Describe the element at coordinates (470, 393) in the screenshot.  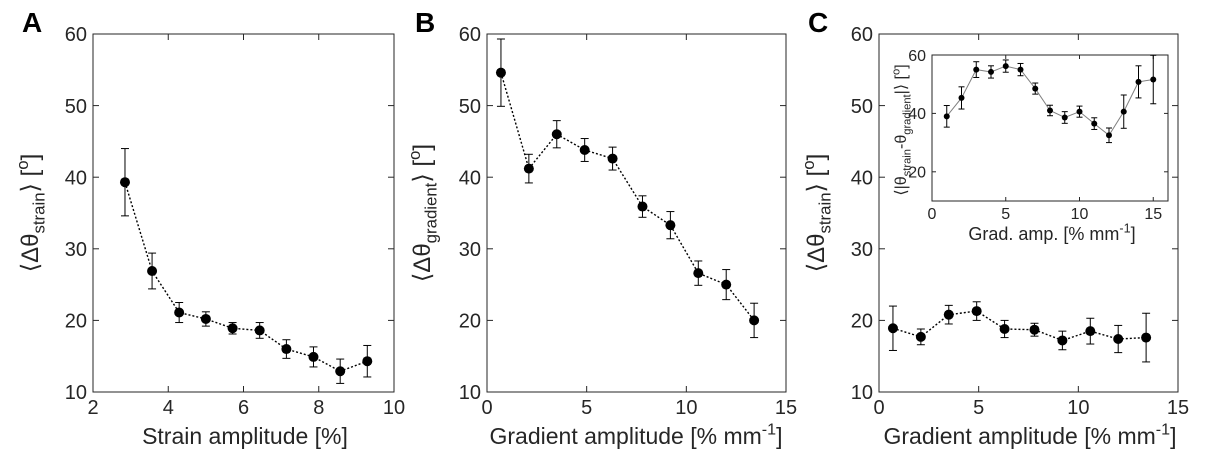
I see `y-tick-label: 10` at that location.